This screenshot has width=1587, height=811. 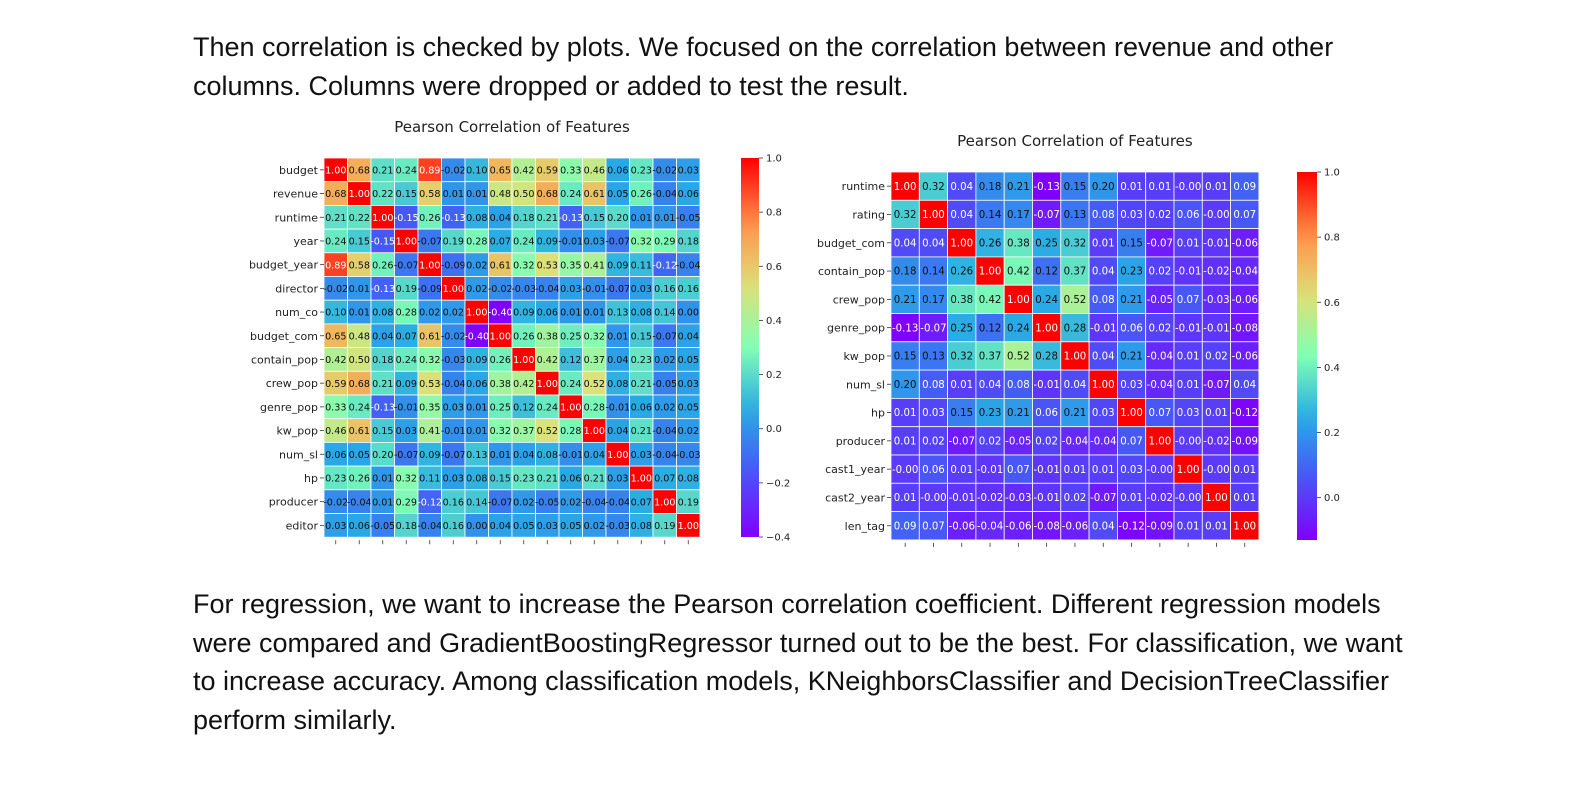 I want to click on cell-value-label: -0.08, so click(x=1245, y=328).